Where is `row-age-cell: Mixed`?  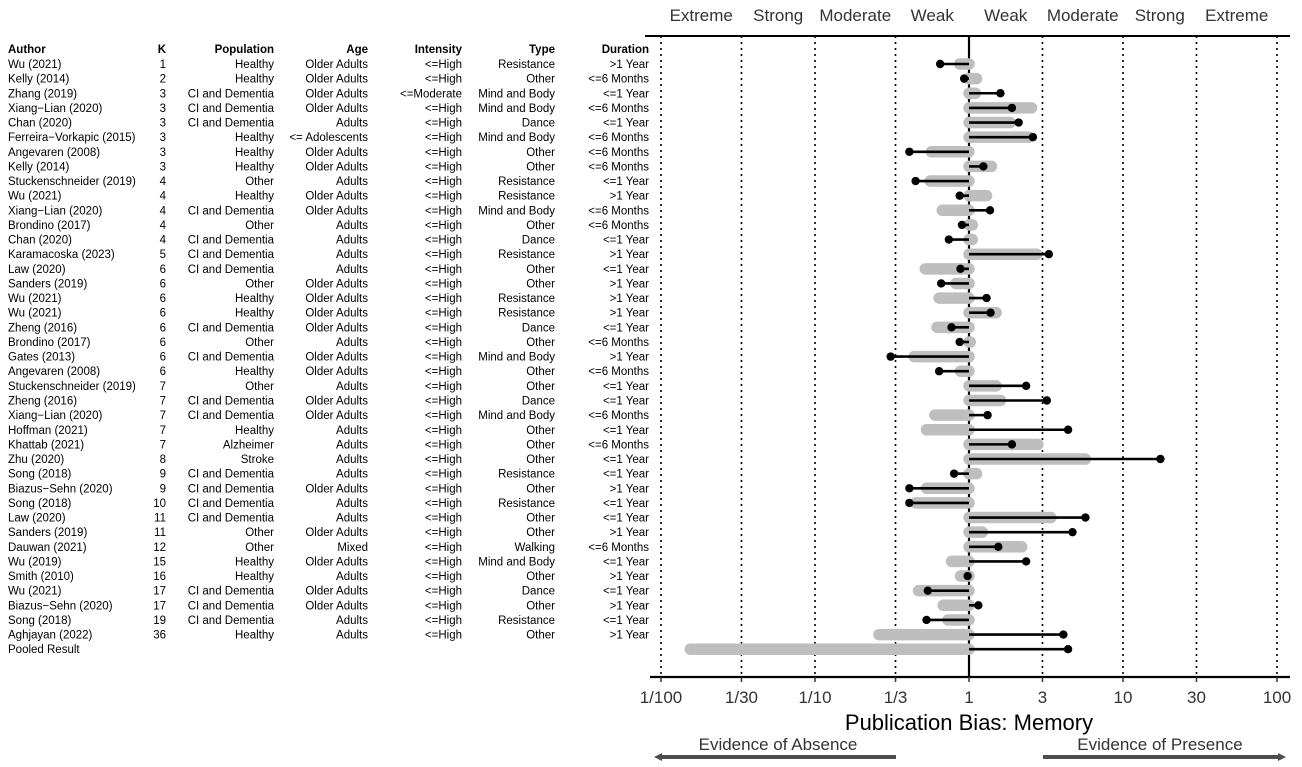 row-age-cell: Mixed is located at coordinates (352, 548).